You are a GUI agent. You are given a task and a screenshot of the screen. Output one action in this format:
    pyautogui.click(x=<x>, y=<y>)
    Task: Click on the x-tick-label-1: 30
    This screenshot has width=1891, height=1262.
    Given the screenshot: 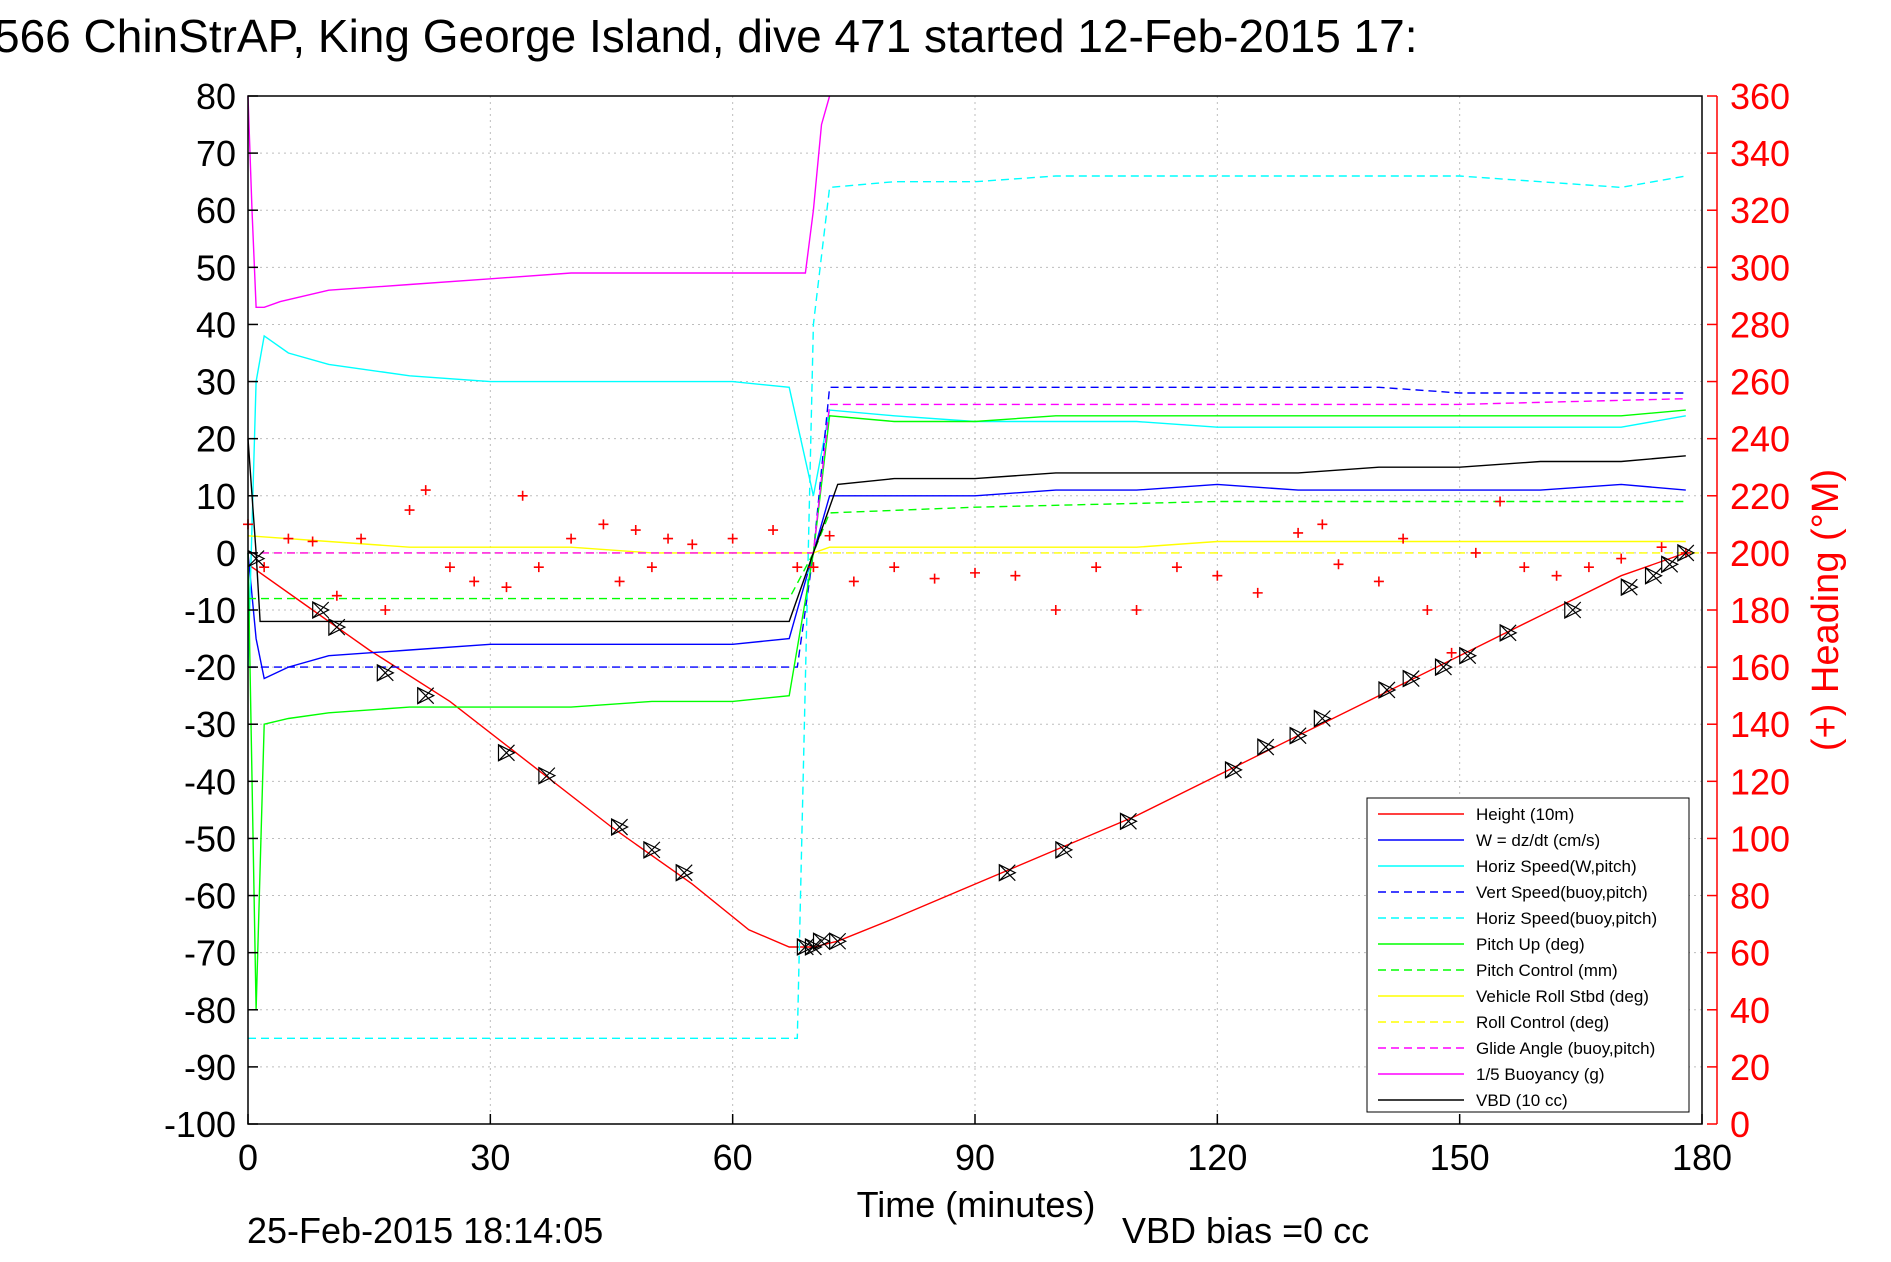 What is the action you would take?
    pyautogui.click(x=490, y=1157)
    